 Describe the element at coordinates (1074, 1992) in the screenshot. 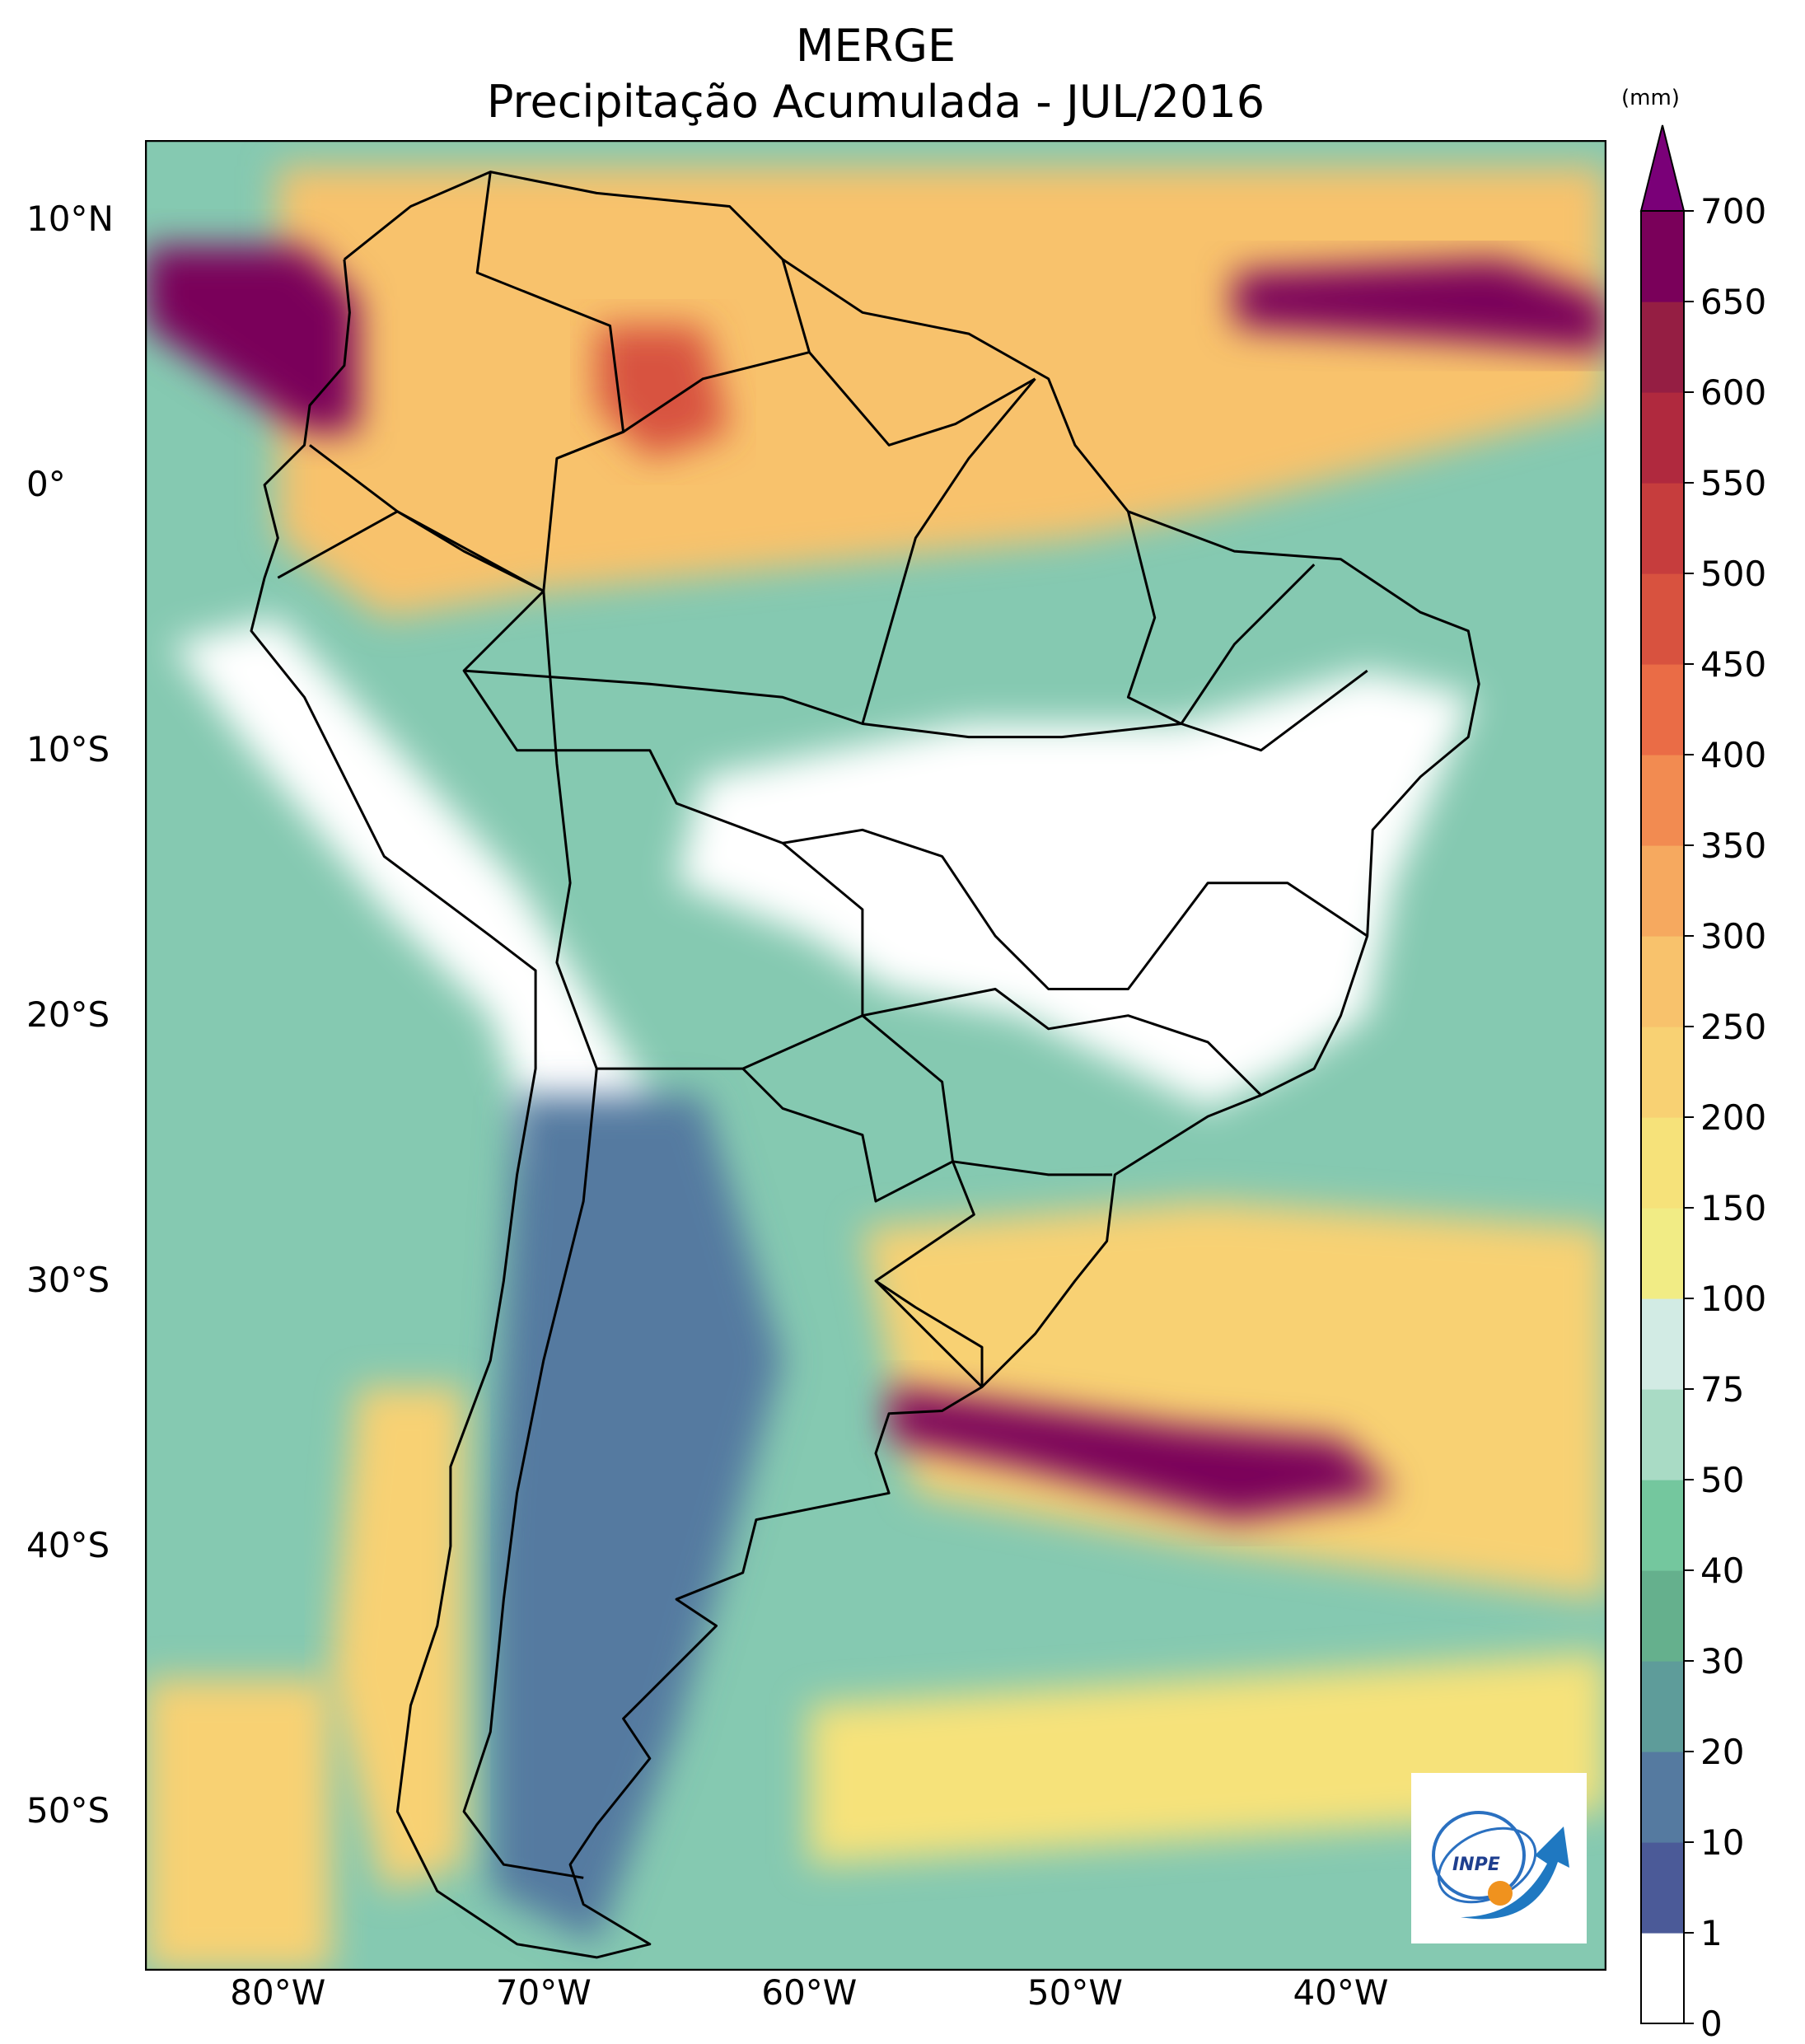

I see `lon-tick-label: 50°W` at that location.